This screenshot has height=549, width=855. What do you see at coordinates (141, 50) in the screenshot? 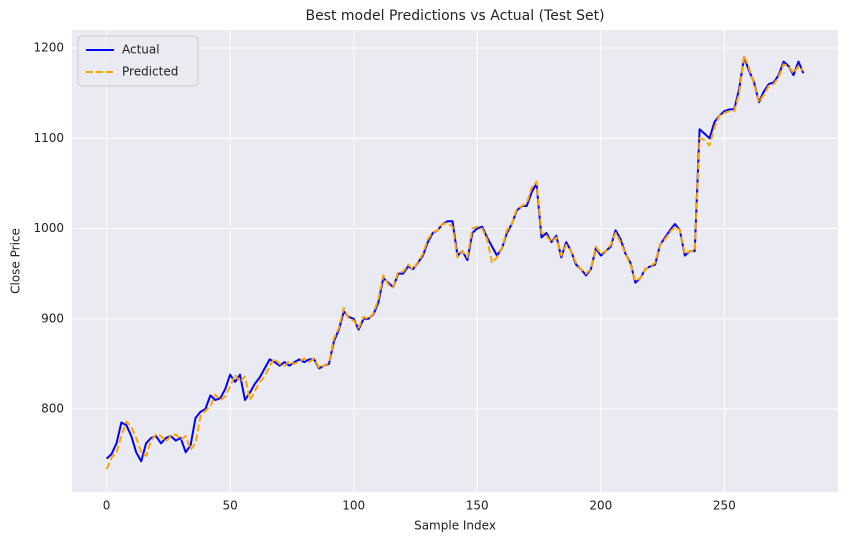
I see `legend-label: Actual` at bounding box center [141, 50].